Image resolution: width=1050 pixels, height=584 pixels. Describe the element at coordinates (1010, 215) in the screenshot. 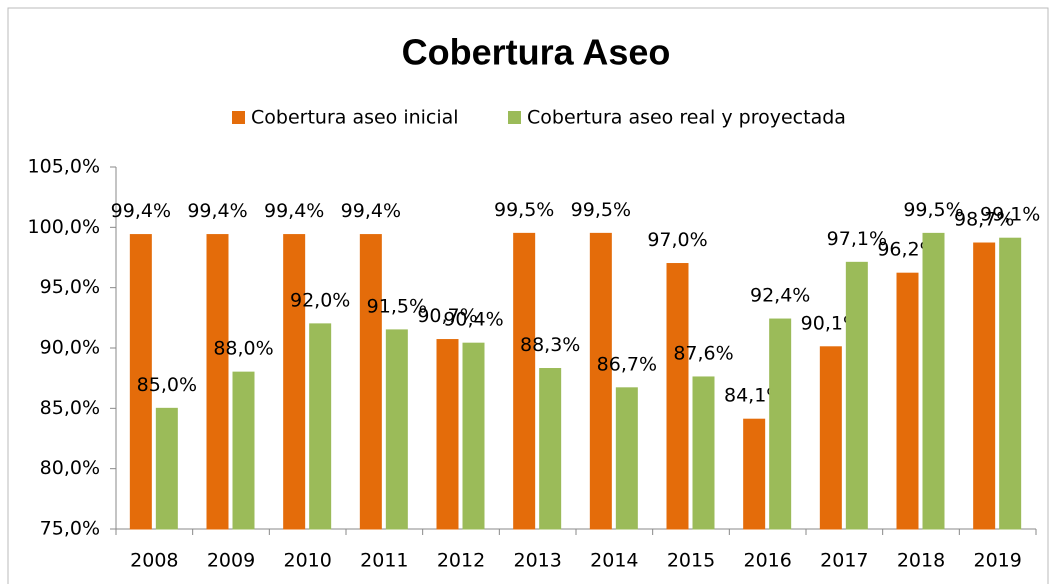

I see `value-label: 99,1%` at that location.